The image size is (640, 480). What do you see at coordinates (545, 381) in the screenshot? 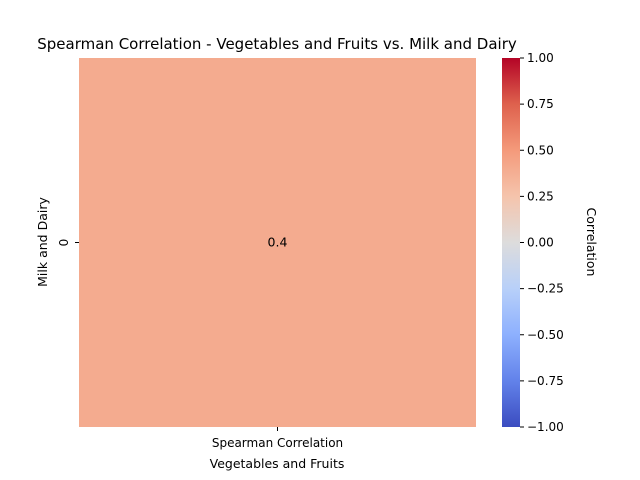
I see `colorbar-tick-label: −0.75` at bounding box center [545, 381].